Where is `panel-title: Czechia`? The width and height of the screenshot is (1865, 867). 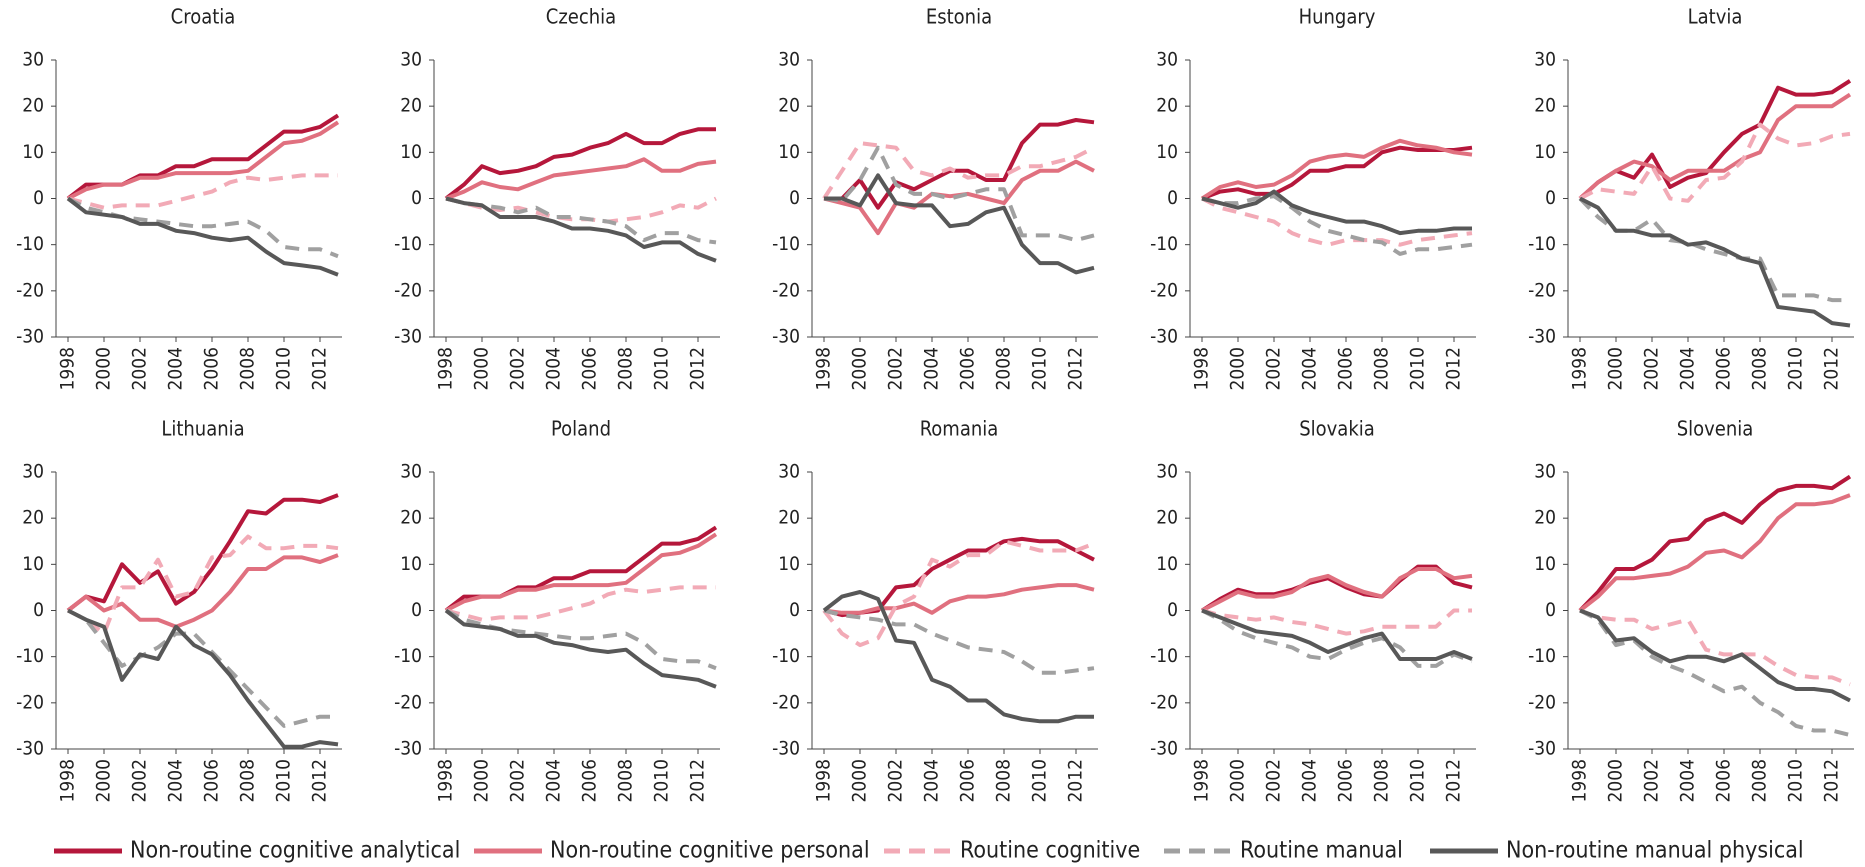
panel-title: Czechia is located at coordinates (581, 17).